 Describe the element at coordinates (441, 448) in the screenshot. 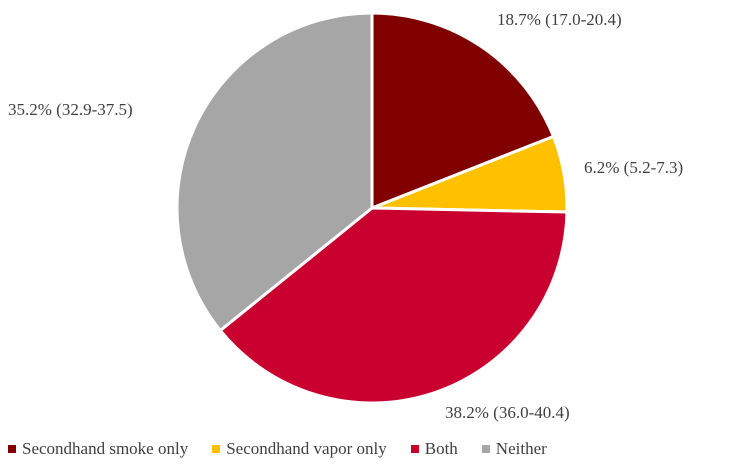

I see `legend-label-both: Both` at that location.